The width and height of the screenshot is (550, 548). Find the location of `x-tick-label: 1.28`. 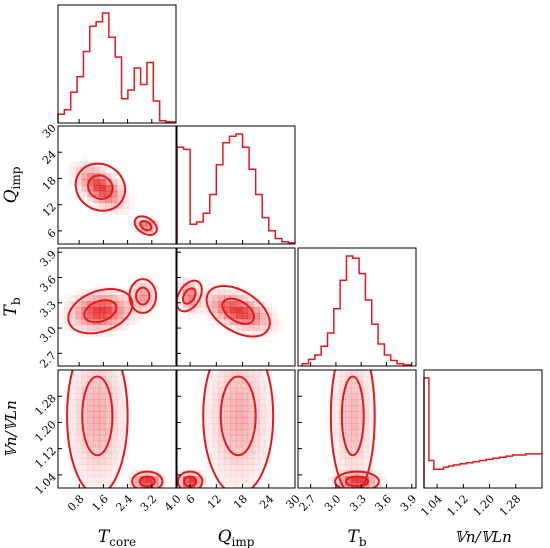

x-tick-label: 1.28 is located at coordinates (510, 505).